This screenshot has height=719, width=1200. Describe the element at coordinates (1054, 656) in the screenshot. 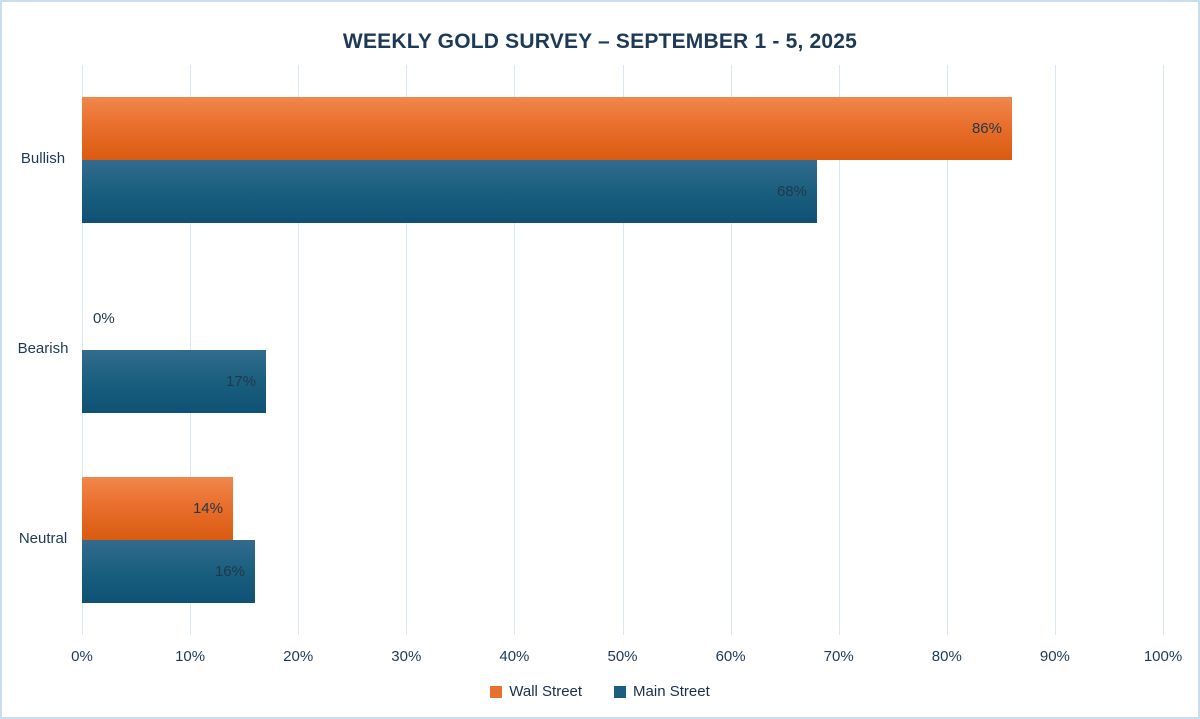

I see `x-axis-tick-label: 90%` at that location.